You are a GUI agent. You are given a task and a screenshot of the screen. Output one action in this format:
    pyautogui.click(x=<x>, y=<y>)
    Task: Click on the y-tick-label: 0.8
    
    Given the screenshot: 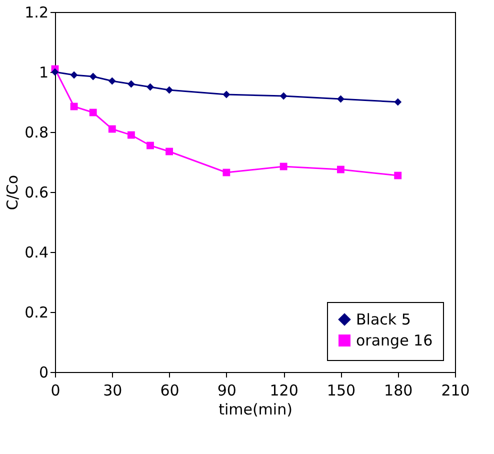 What is the action you would take?
    pyautogui.click(x=36, y=133)
    